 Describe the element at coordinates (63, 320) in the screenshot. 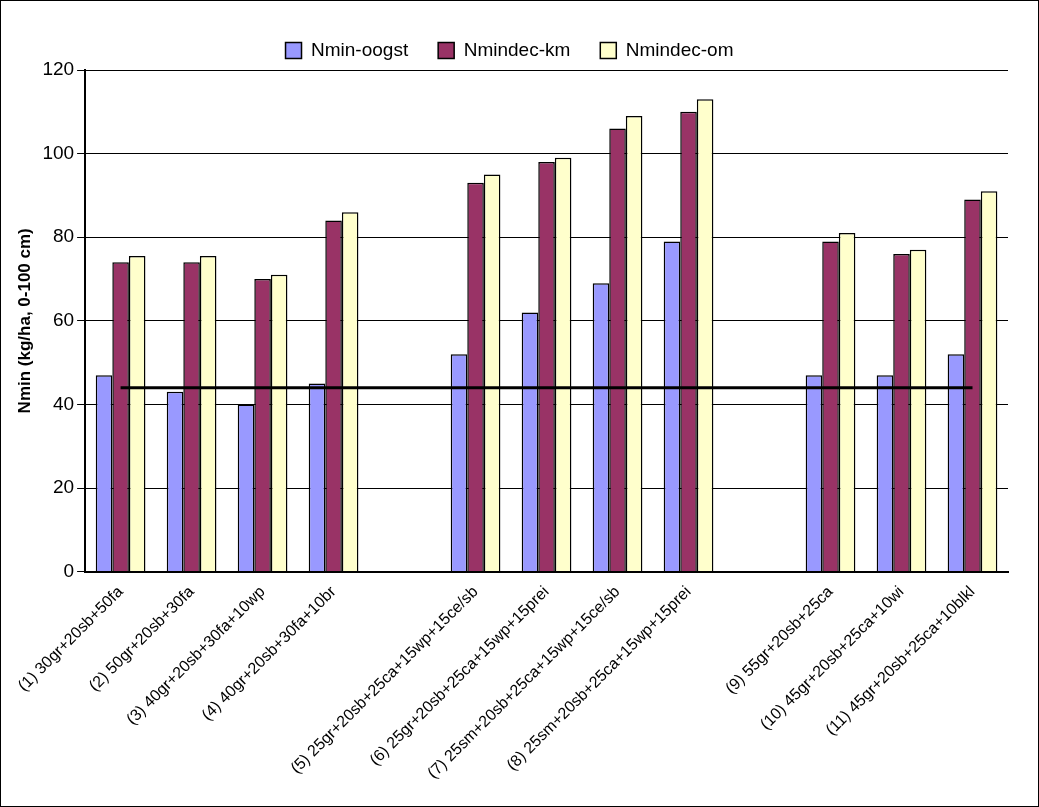

I see `y-tick-label: 60` at that location.